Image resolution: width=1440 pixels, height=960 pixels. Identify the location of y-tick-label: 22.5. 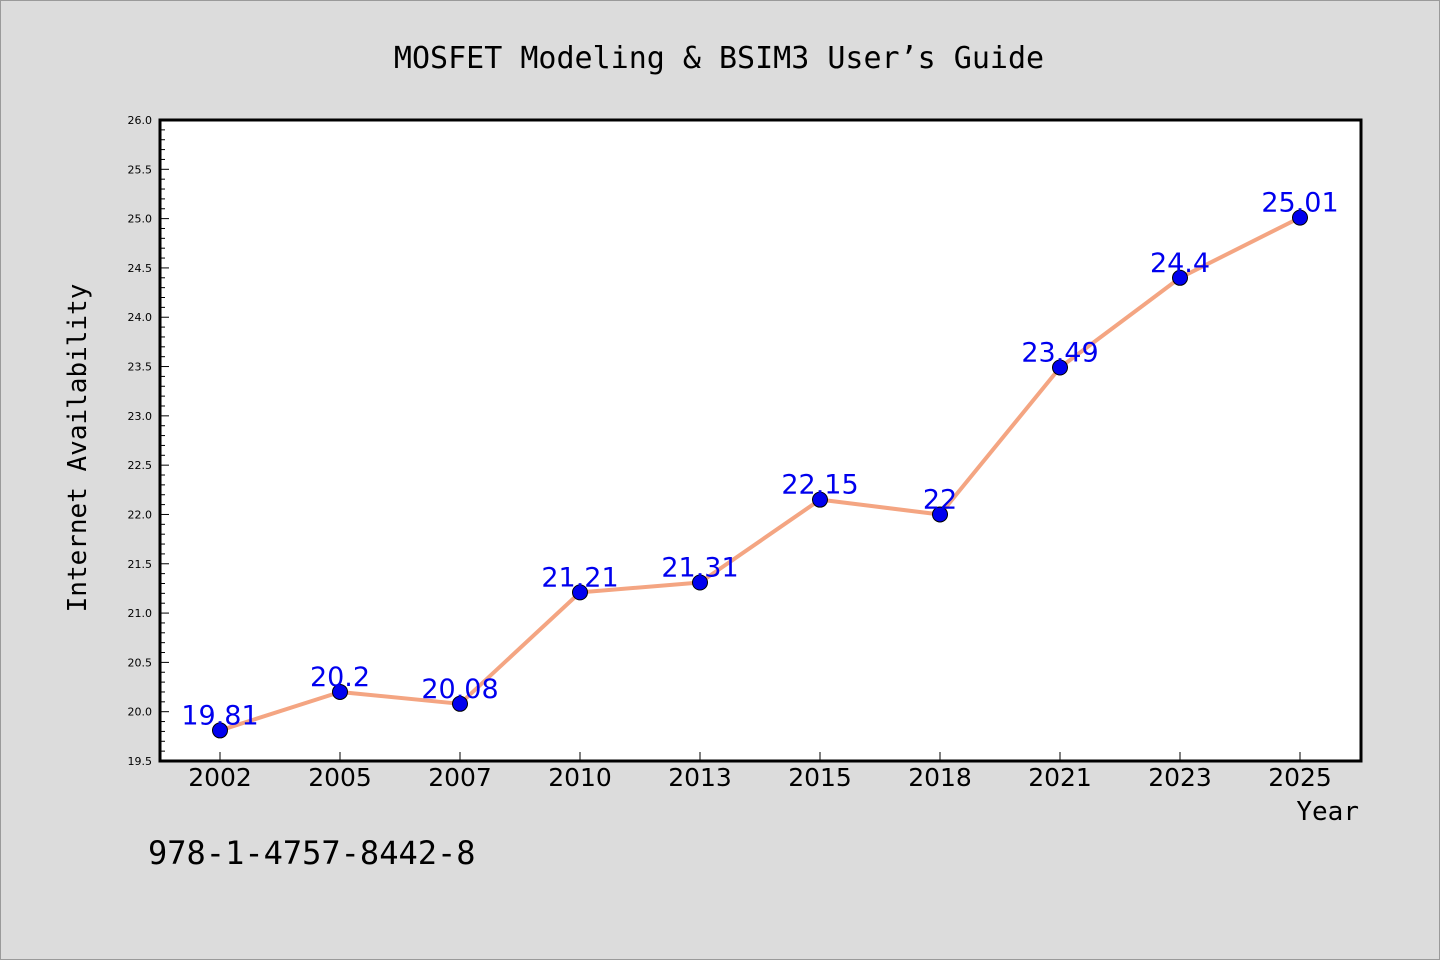
(140, 465).